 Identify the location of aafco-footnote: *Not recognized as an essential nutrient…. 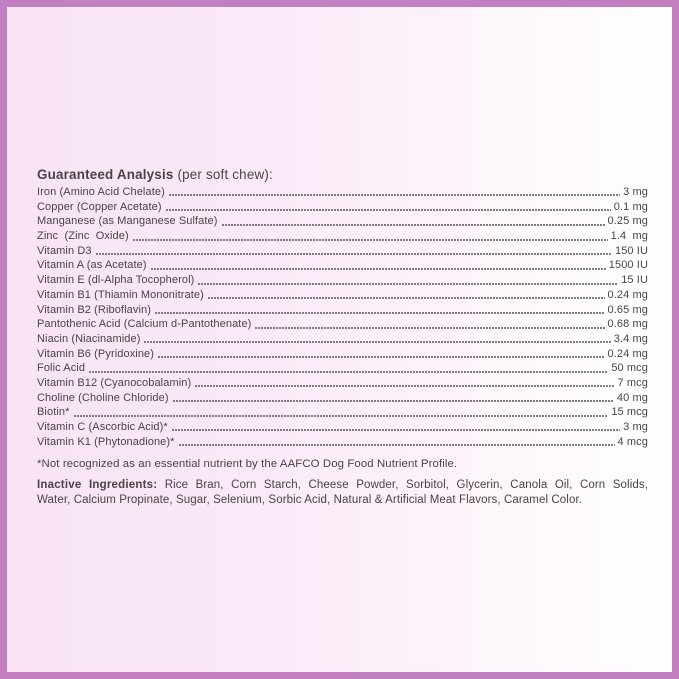
(247, 464).